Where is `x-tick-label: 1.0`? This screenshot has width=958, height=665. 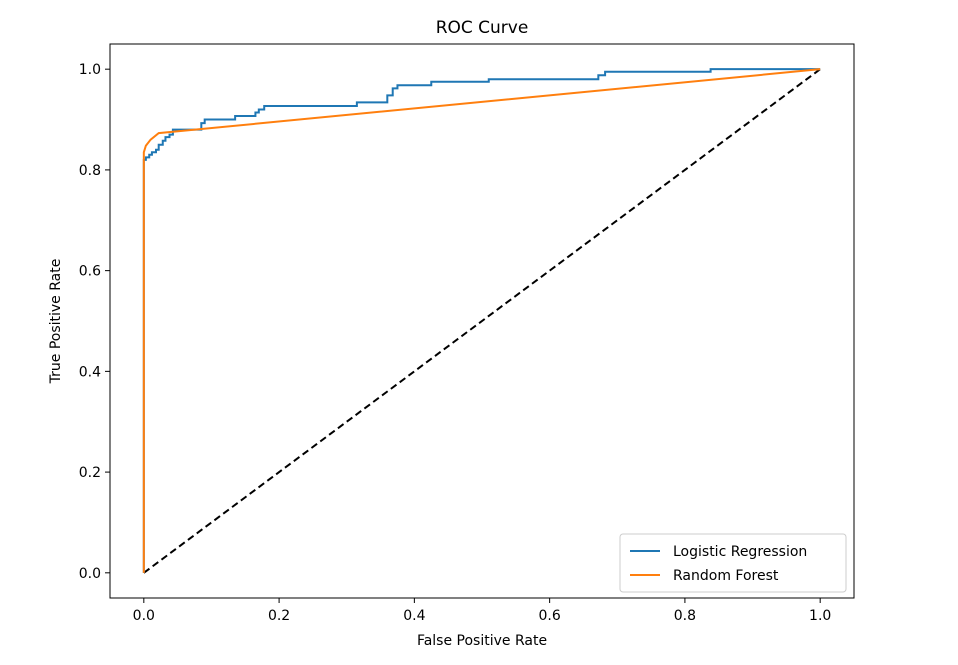 x-tick-label: 1.0 is located at coordinates (820, 616).